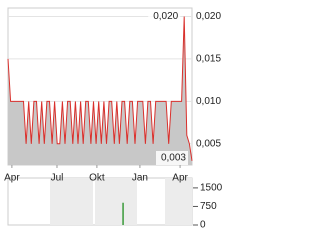  I want to click on volume-bar, so click(123, 213).